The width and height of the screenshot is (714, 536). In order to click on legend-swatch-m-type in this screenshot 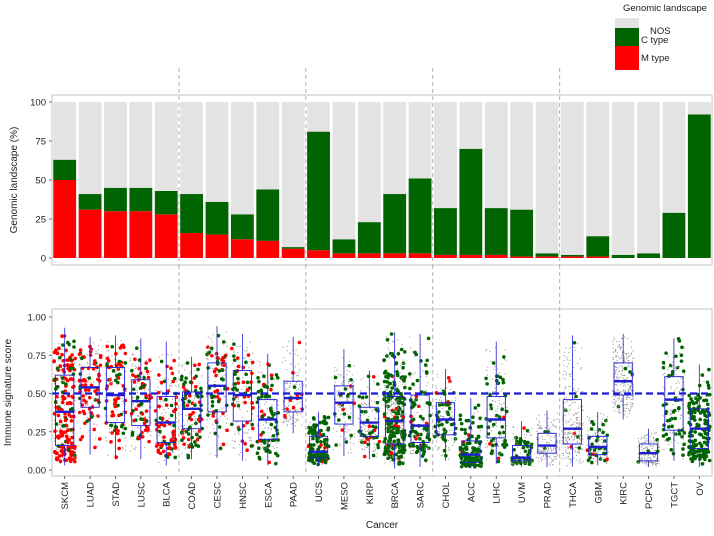, I will do `click(627, 58)`.